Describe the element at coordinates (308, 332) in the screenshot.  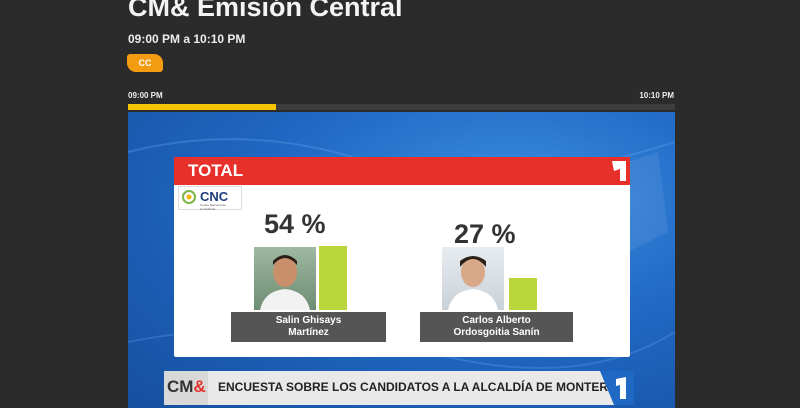
I see `candidate-1-name-line2: Martínez` at that location.